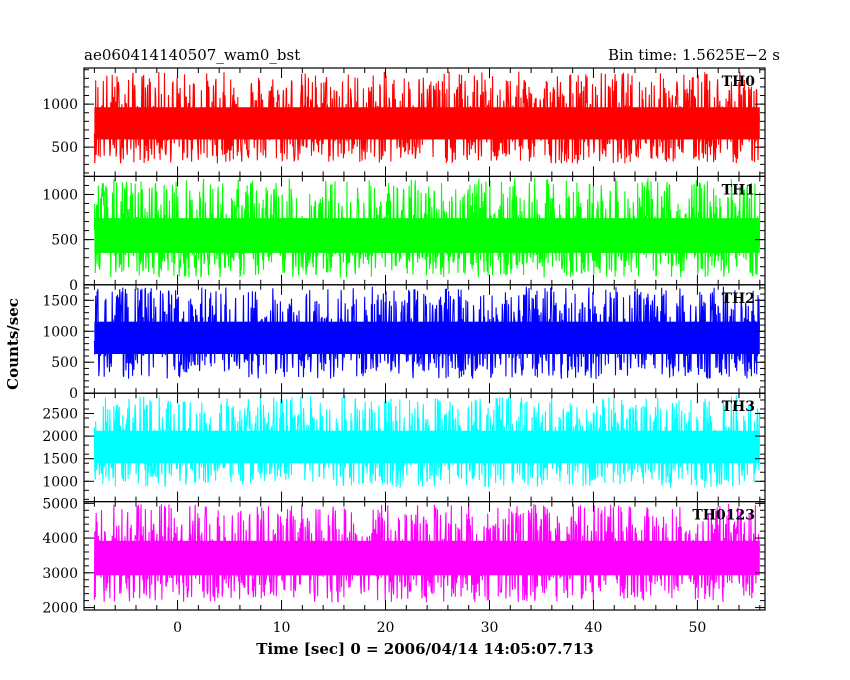 This screenshot has height=680, width=850. Describe the element at coordinates (13, 344) in the screenshot. I see `y-axis-label: Counts/sec` at that location.